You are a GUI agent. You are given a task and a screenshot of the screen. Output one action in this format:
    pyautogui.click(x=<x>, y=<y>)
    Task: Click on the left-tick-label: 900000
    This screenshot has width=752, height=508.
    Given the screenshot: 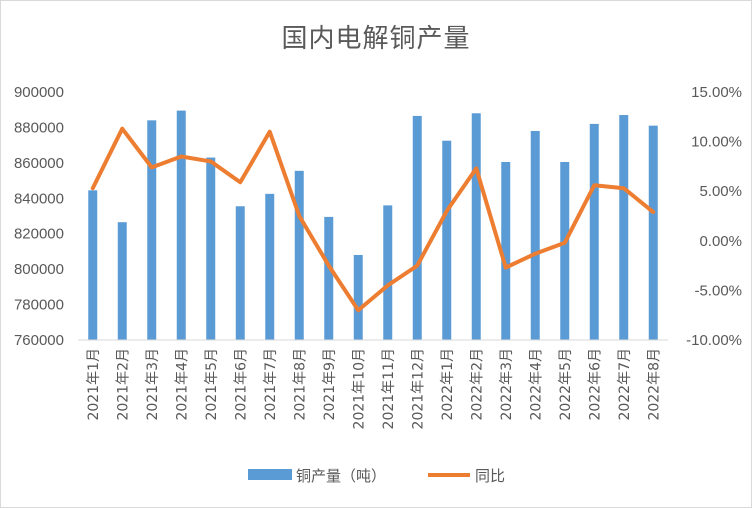 What is the action you would take?
    pyautogui.click(x=39, y=92)
    